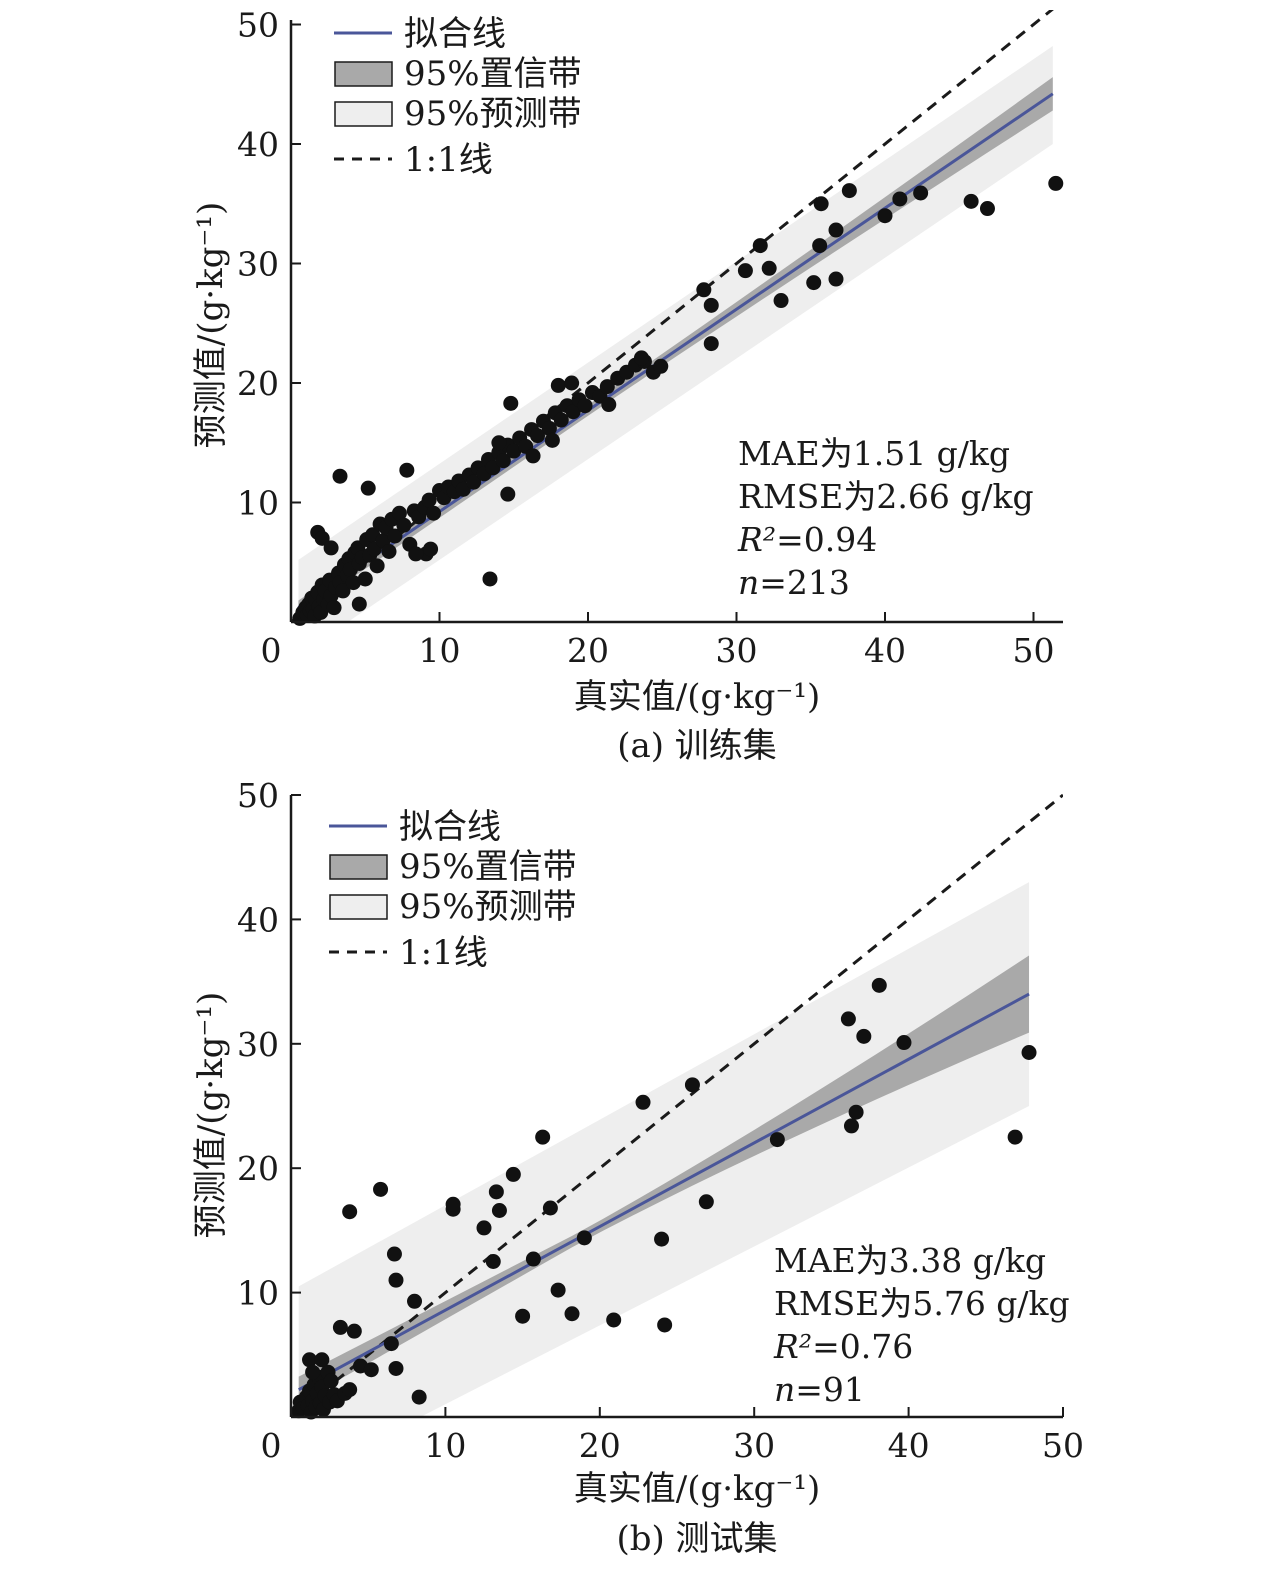 This screenshot has height=1591, width=1276. What do you see at coordinates (450, 827) in the screenshot?
I see `legend-fit-label: 拟合线` at bounding box center [450, 827].